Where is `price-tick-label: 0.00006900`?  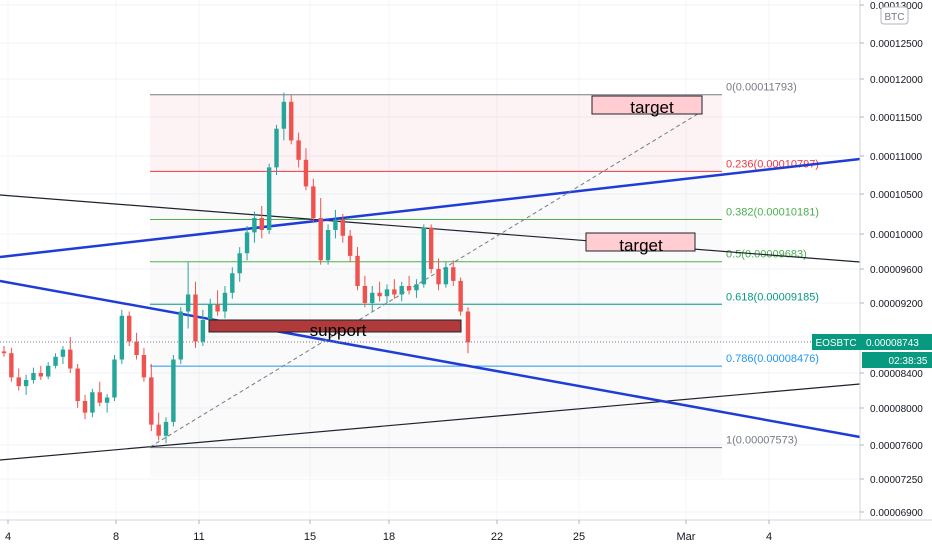 price-tick-label: 0.00006900 is located at coordinates (896, 513).